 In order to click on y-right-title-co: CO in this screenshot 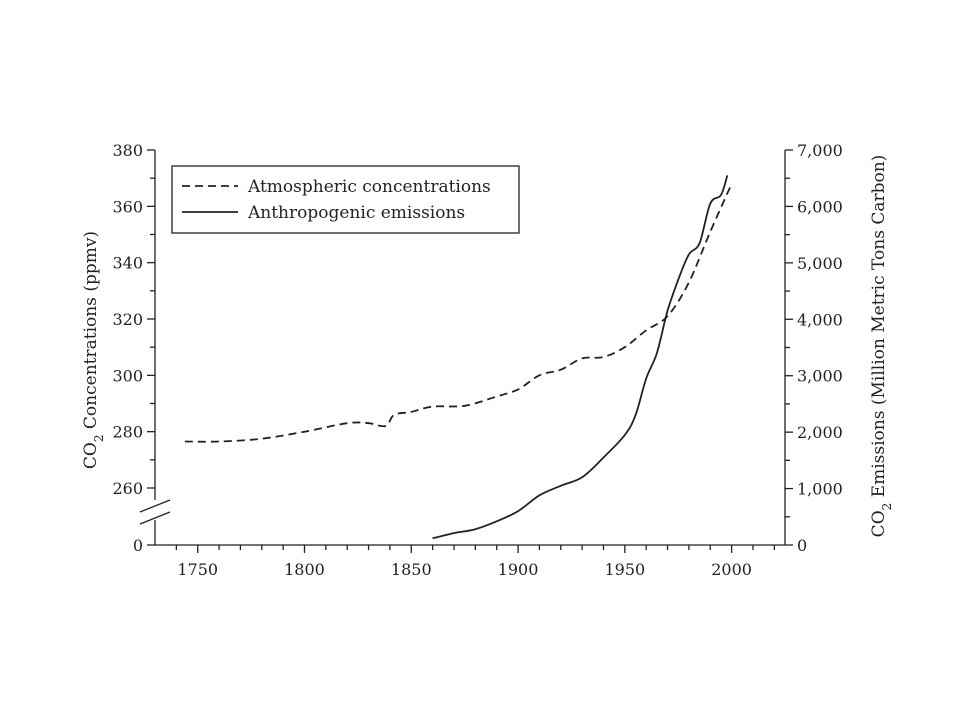, I will do `click(879, 523)`.